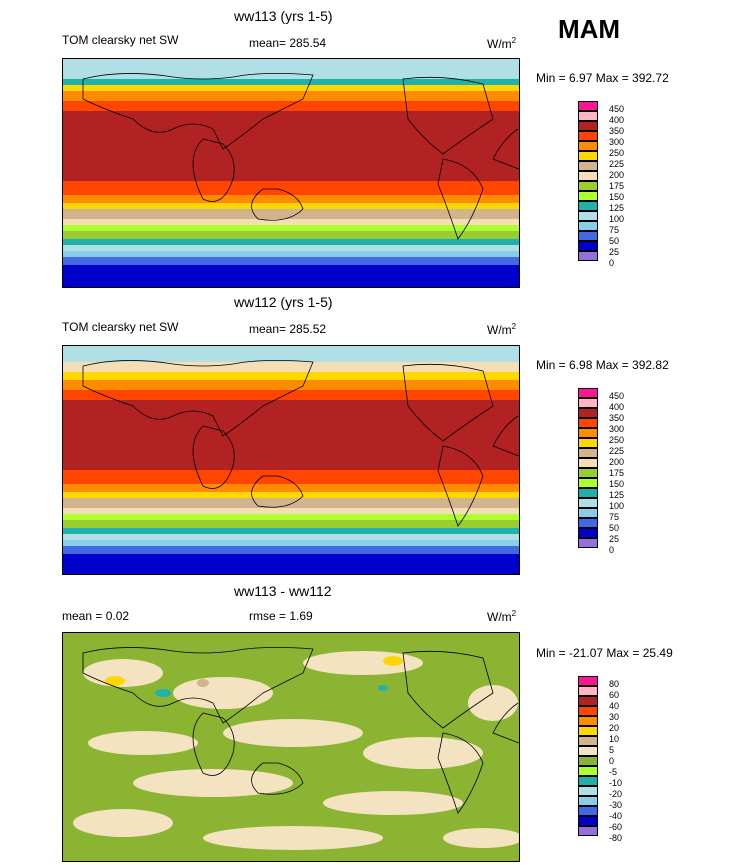 The height and width of the screenshot is (865, 732). I want to click on panel-3-tick: -60, so click(616, 827).